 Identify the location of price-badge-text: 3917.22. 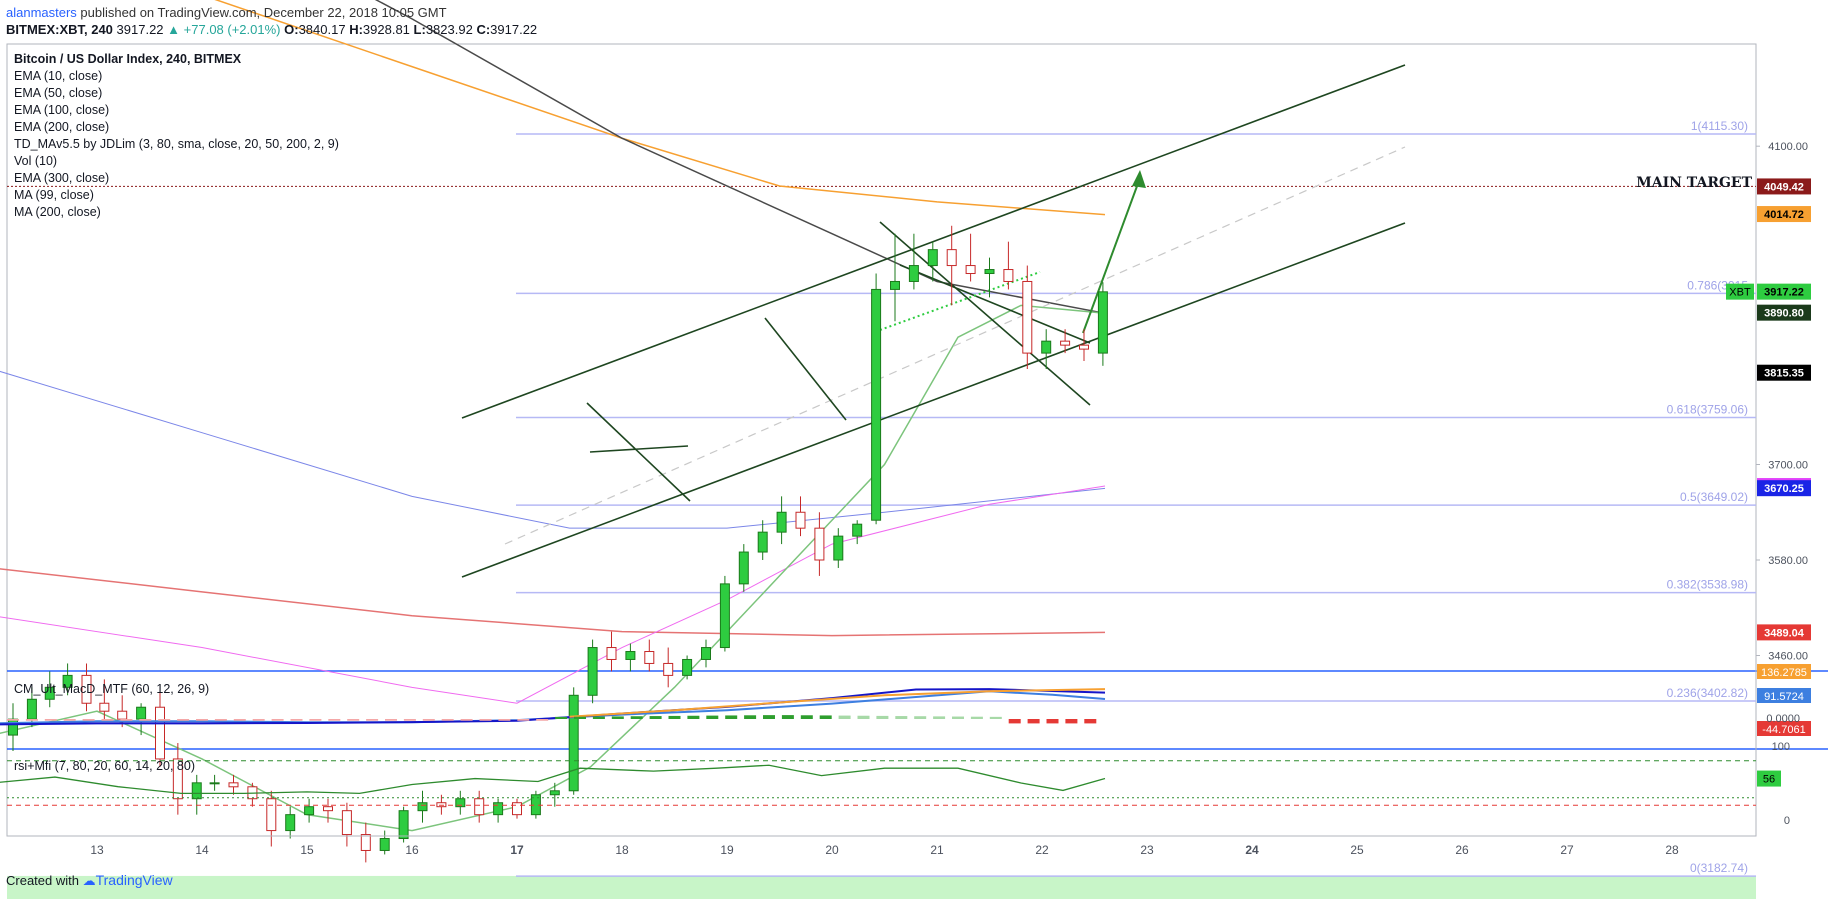
(1784, 293).